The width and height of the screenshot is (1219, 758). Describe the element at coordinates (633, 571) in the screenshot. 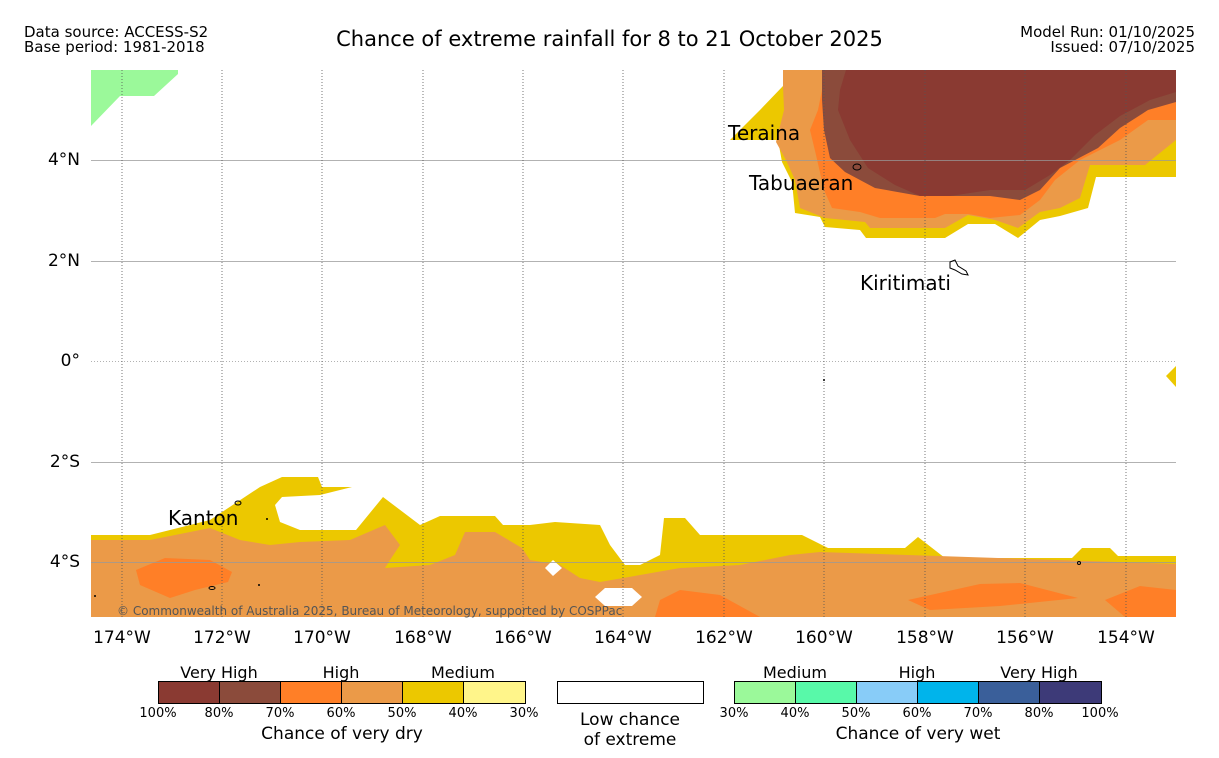

I see `dry-high60-region-south` at that location.